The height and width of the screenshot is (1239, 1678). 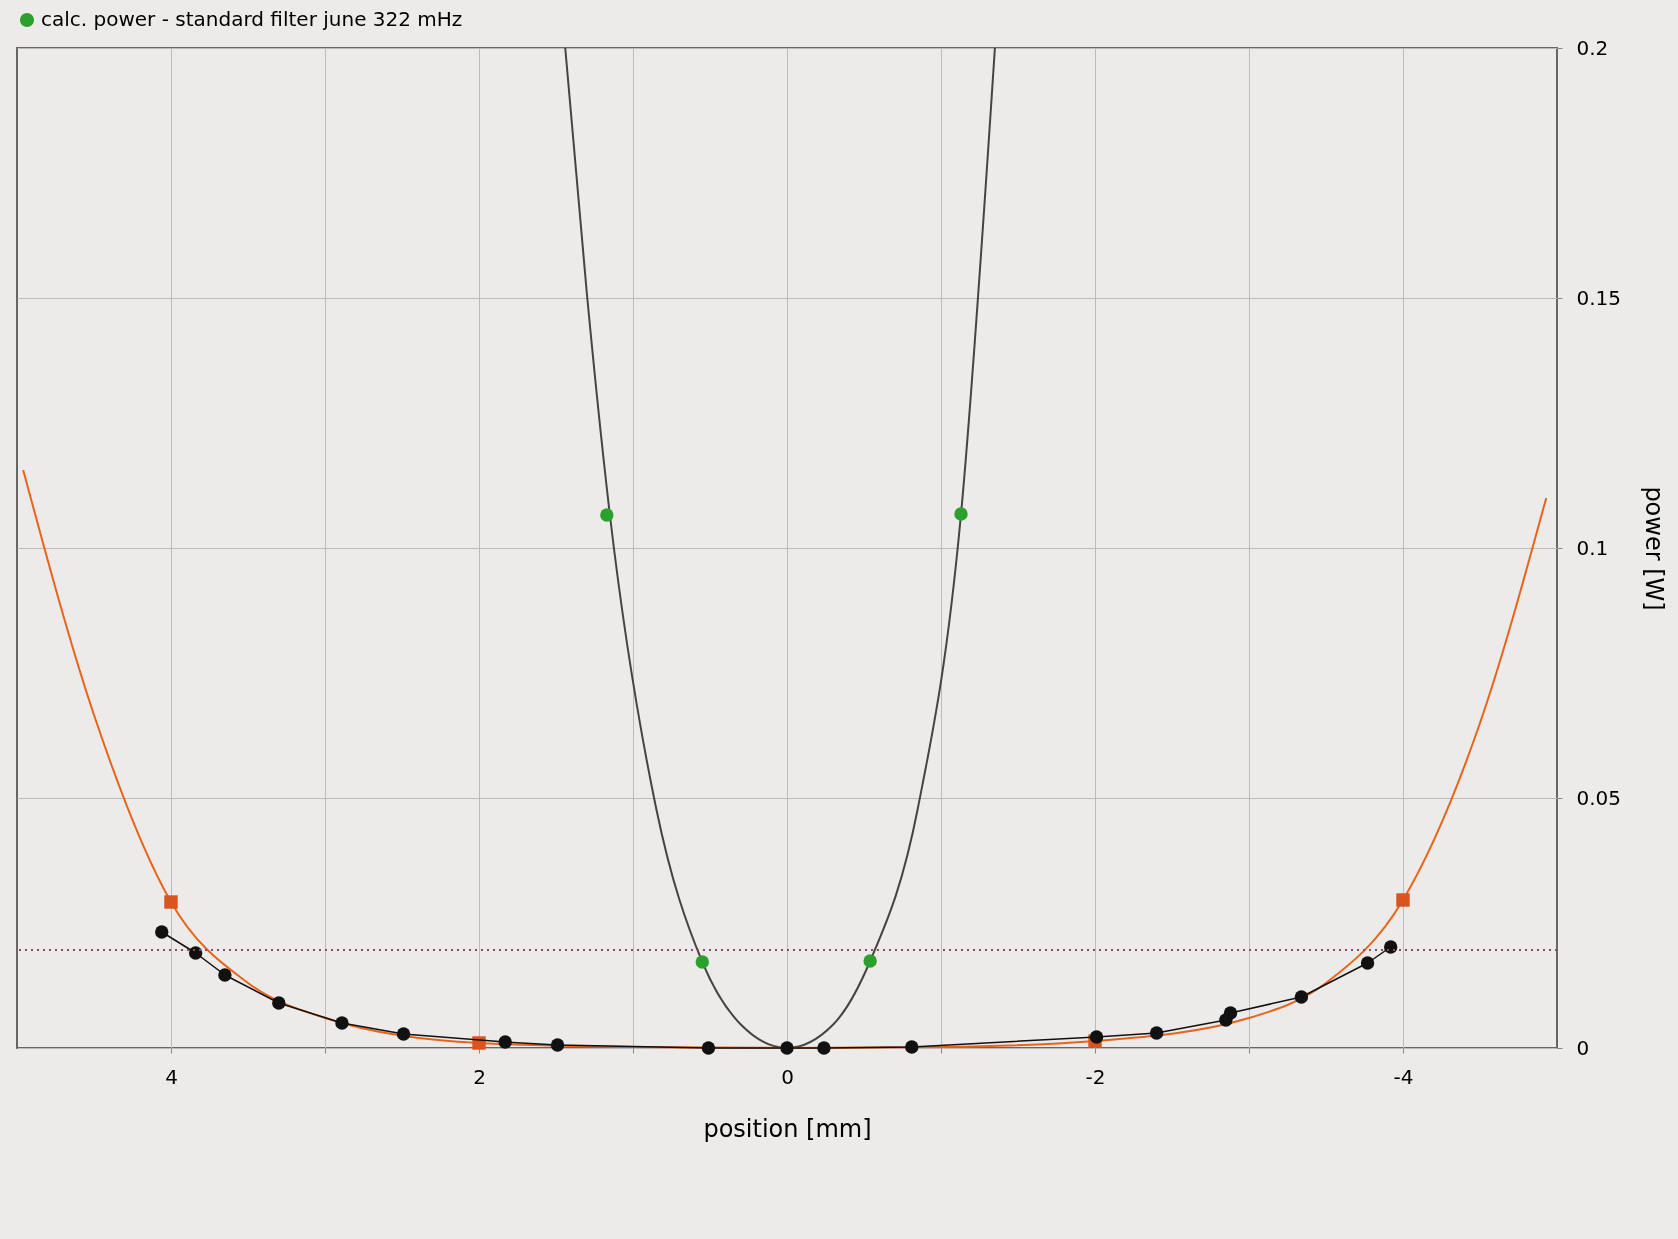 I want to click on x-axis-title: position [mm], so click(x=787, y=1128).